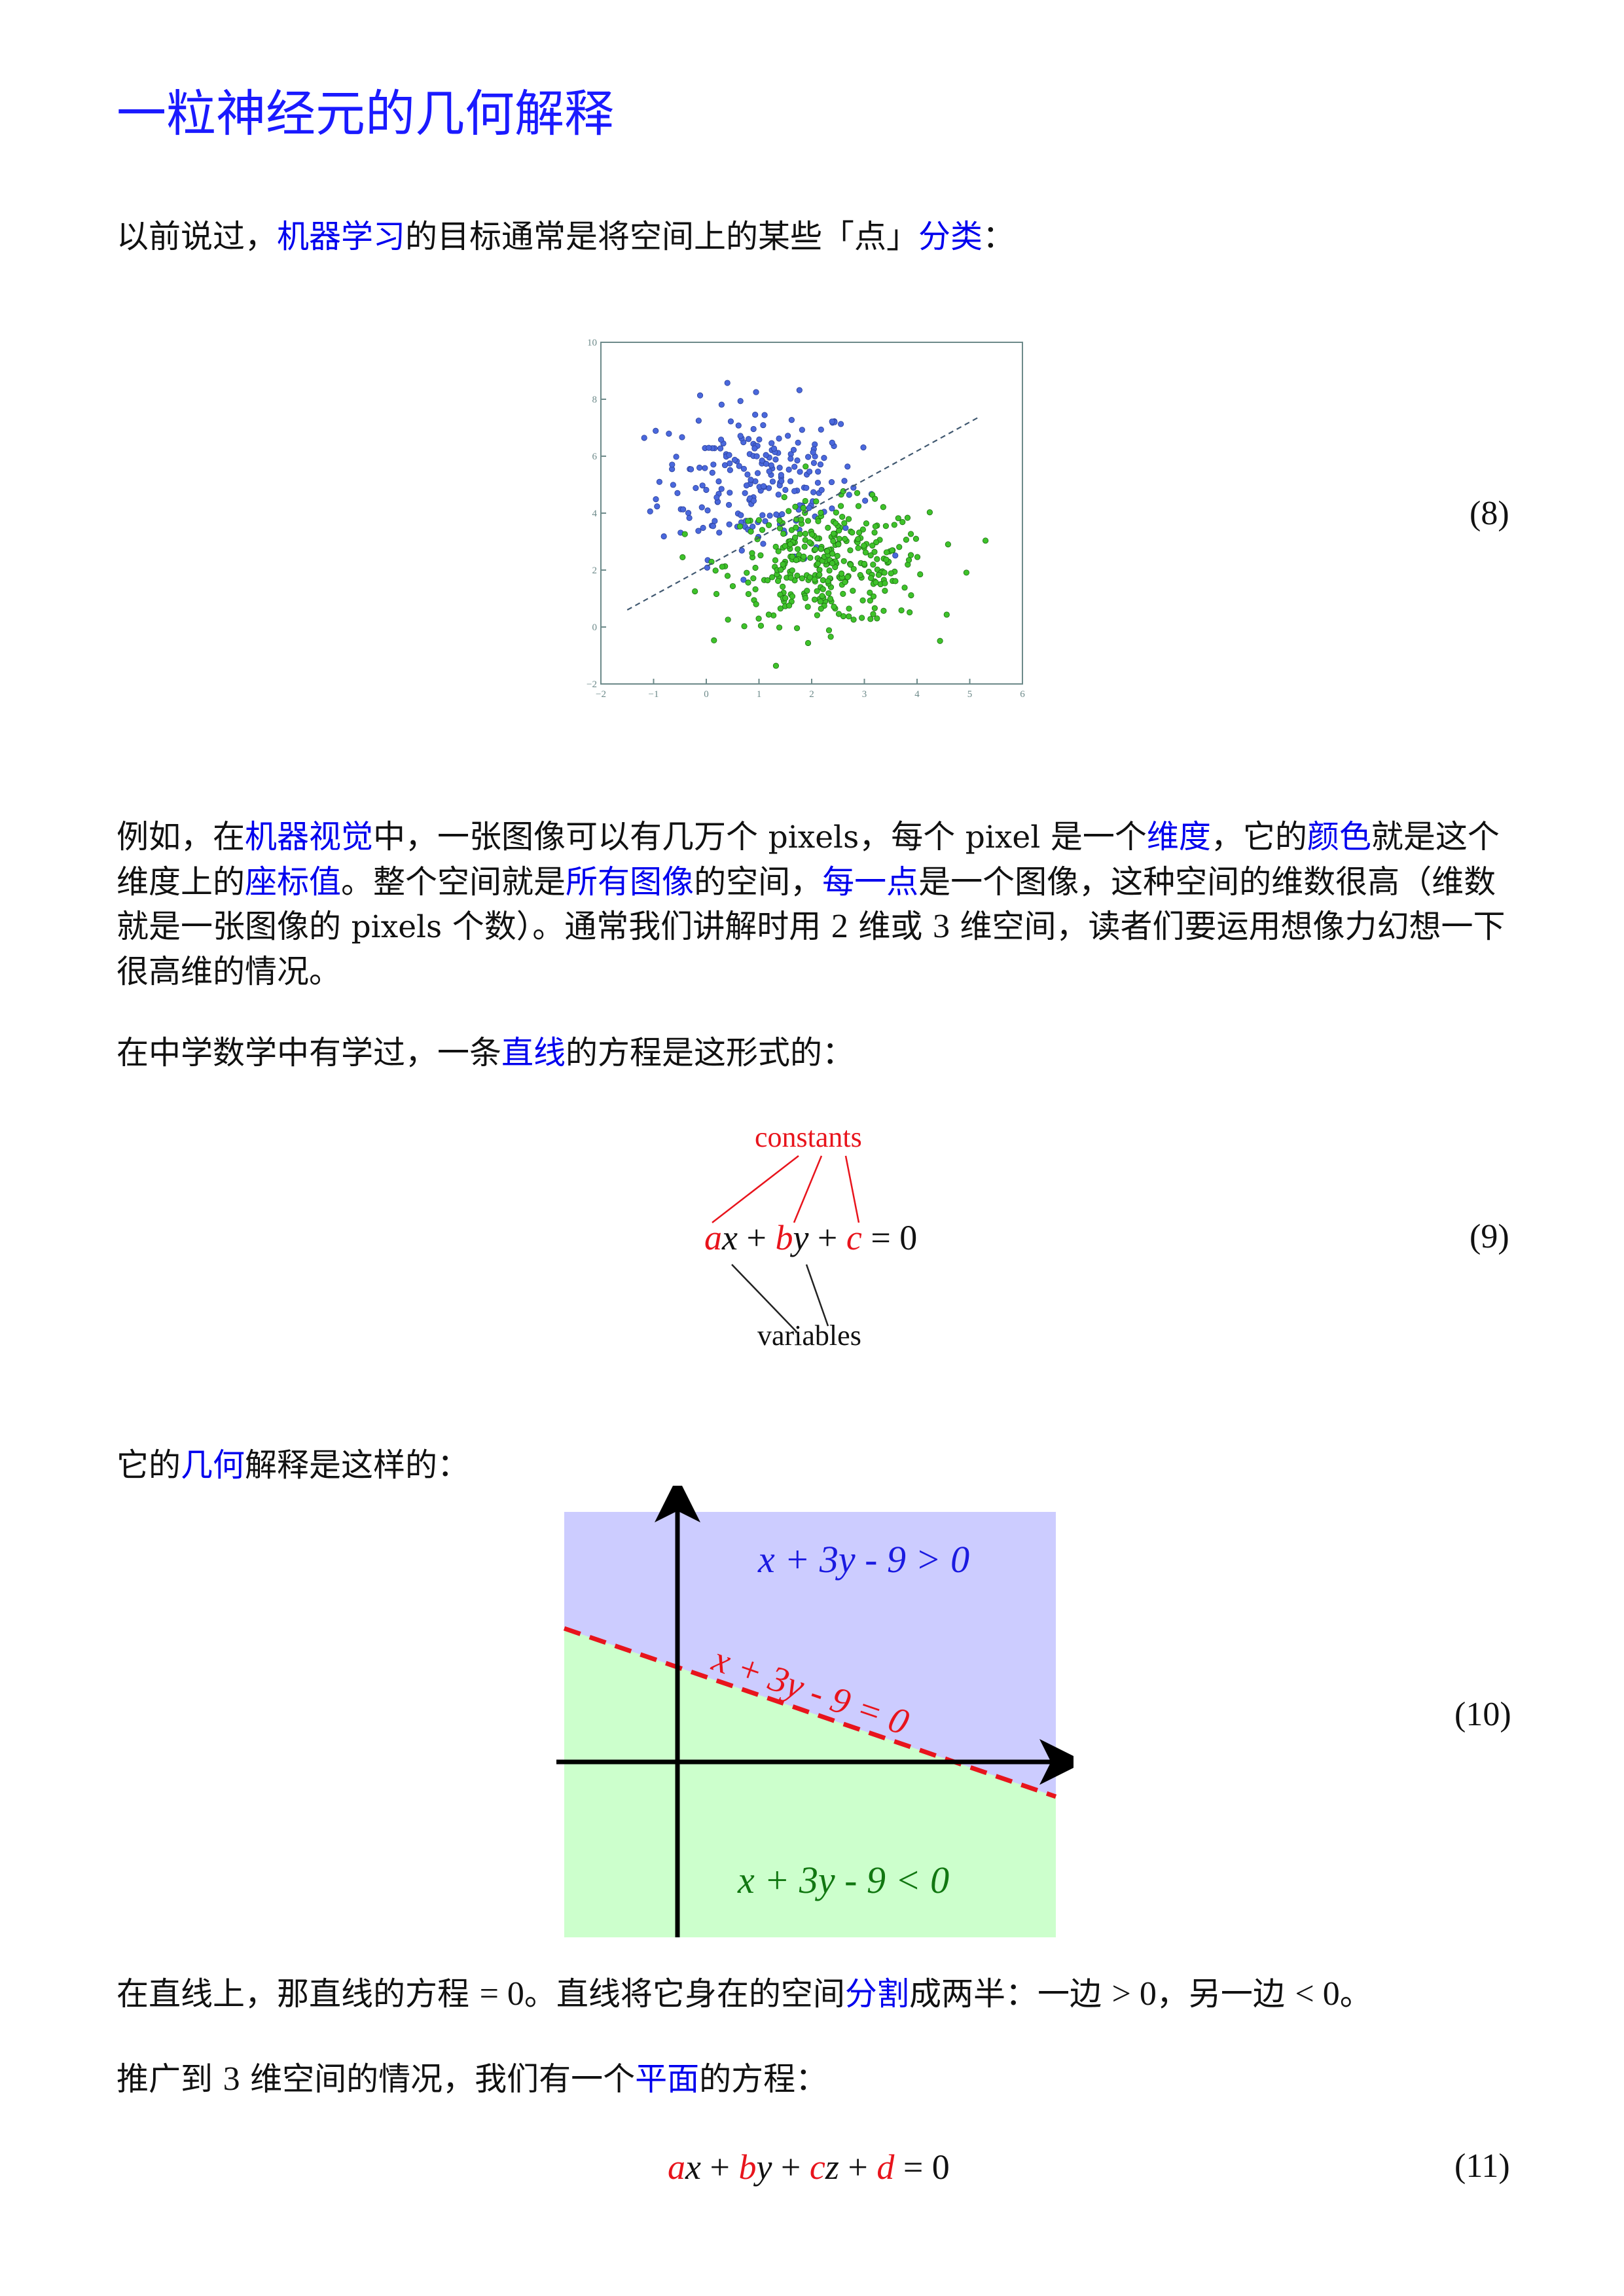 This screenshot has width=1624, height=2296. Describe the element at coordinates (570, 836) in the screenshot. I see `text: 中，一张图像可以有几万个` at that location.